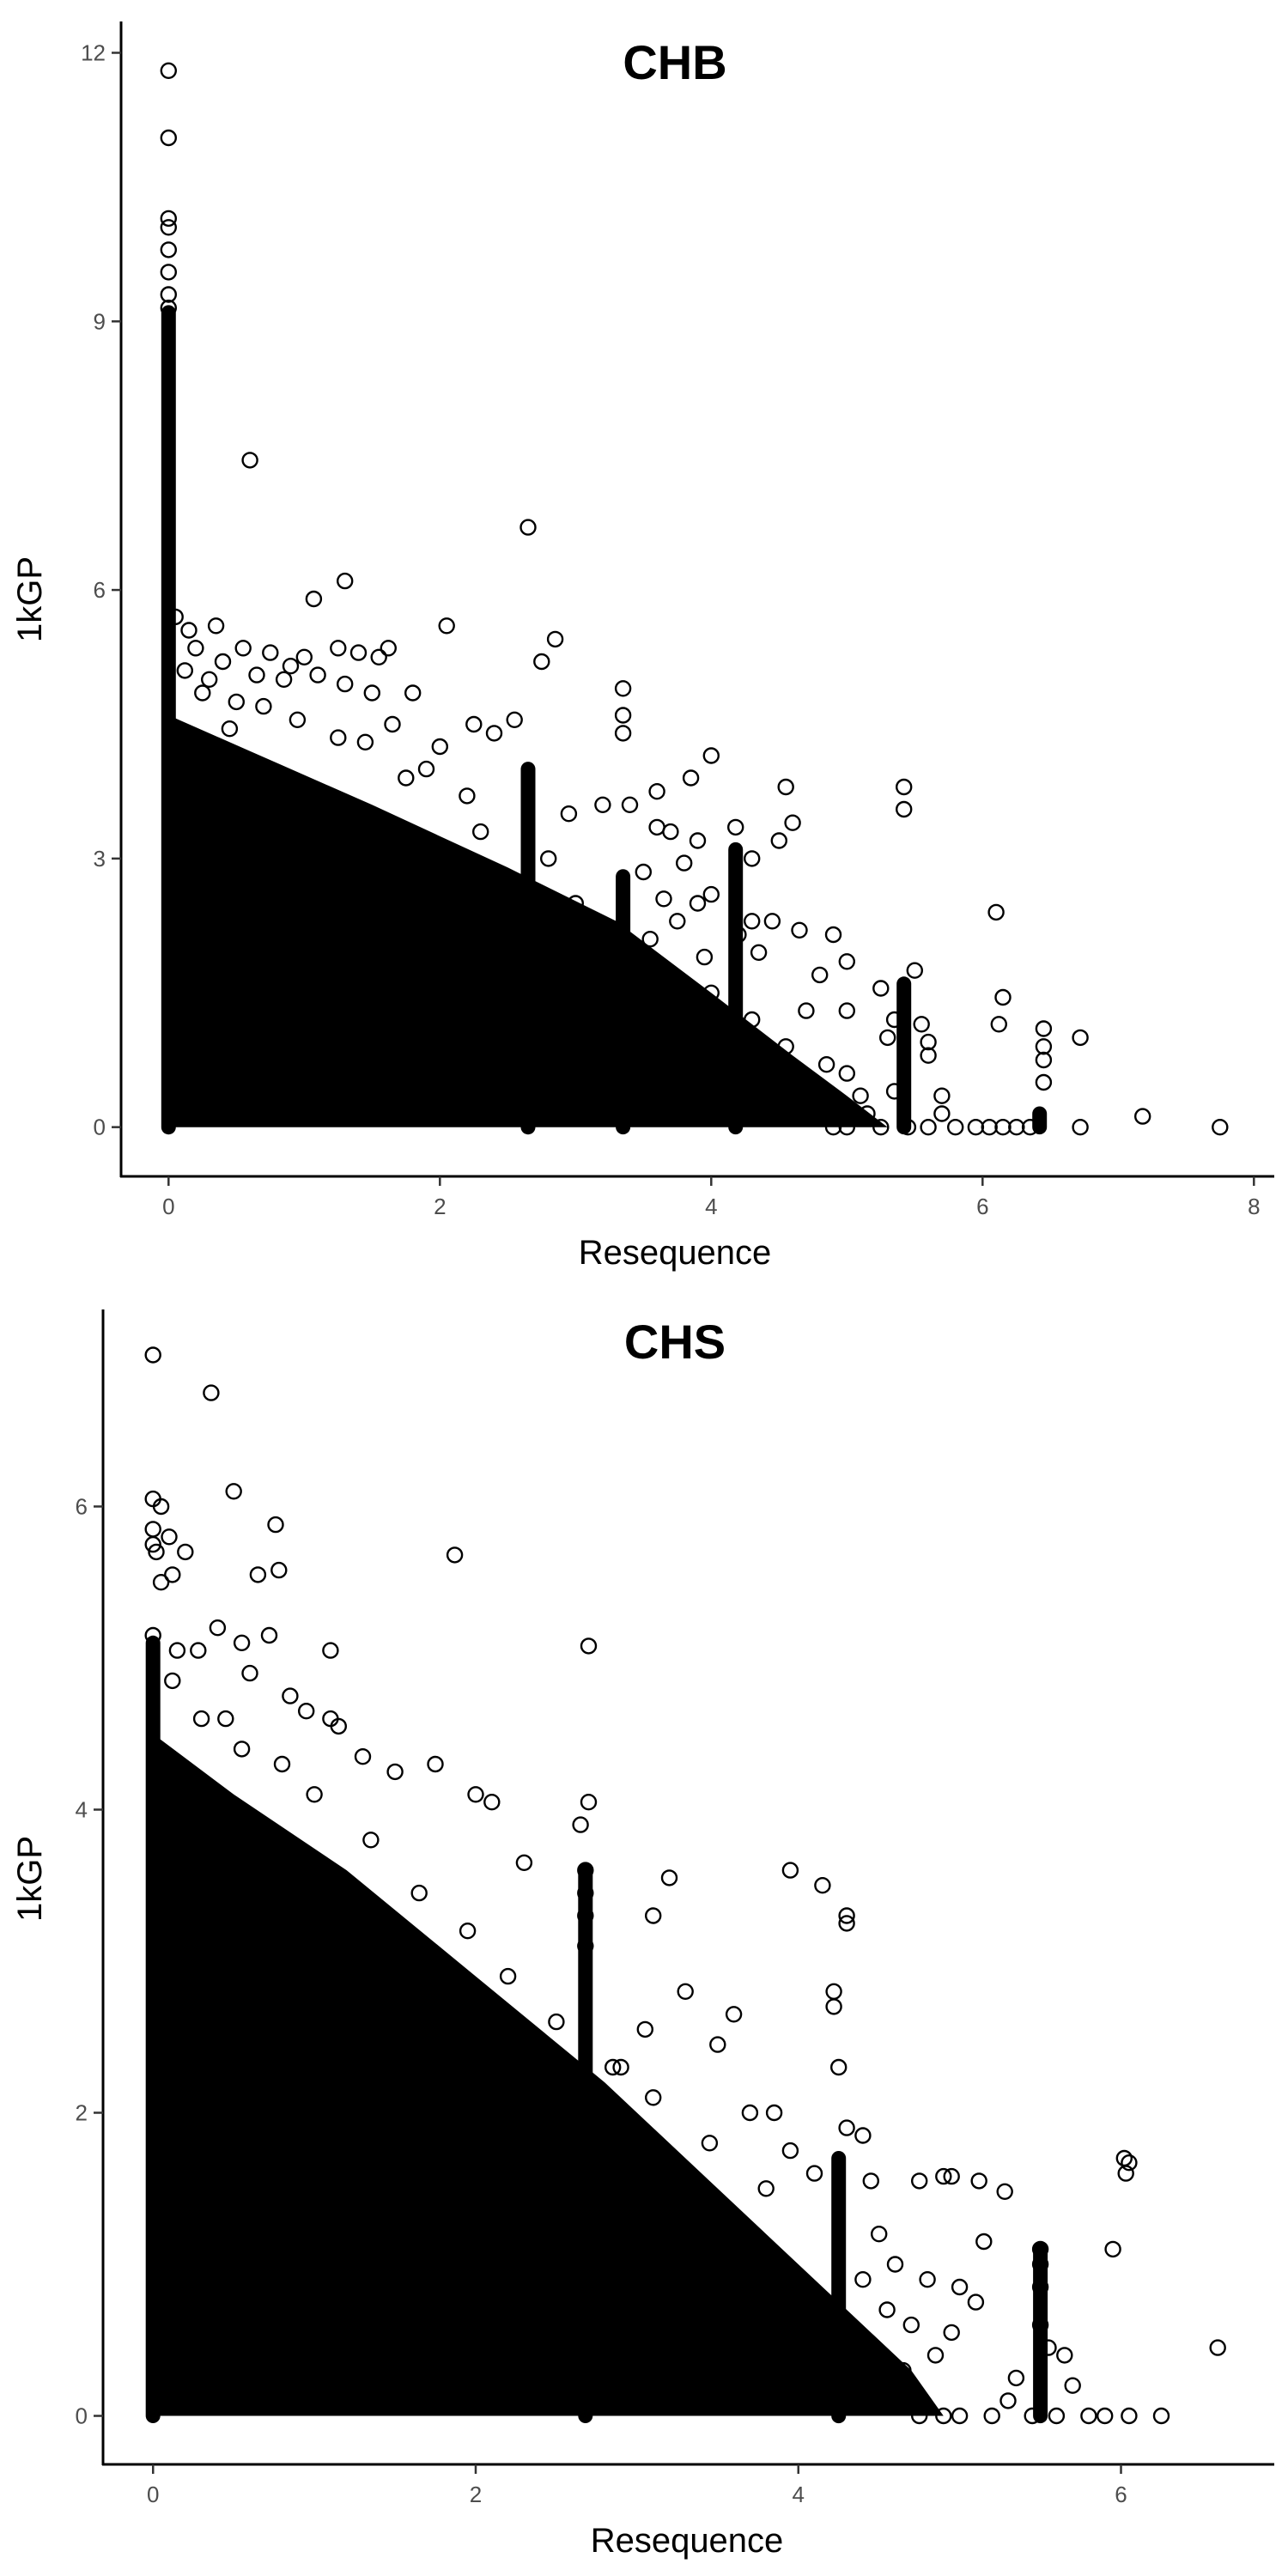 The width and height of the screenshot is (1288, 2576). Describe the element at coordinates (982, 1206) in the screenshot. I see `x-tick-label: 6` at that location.